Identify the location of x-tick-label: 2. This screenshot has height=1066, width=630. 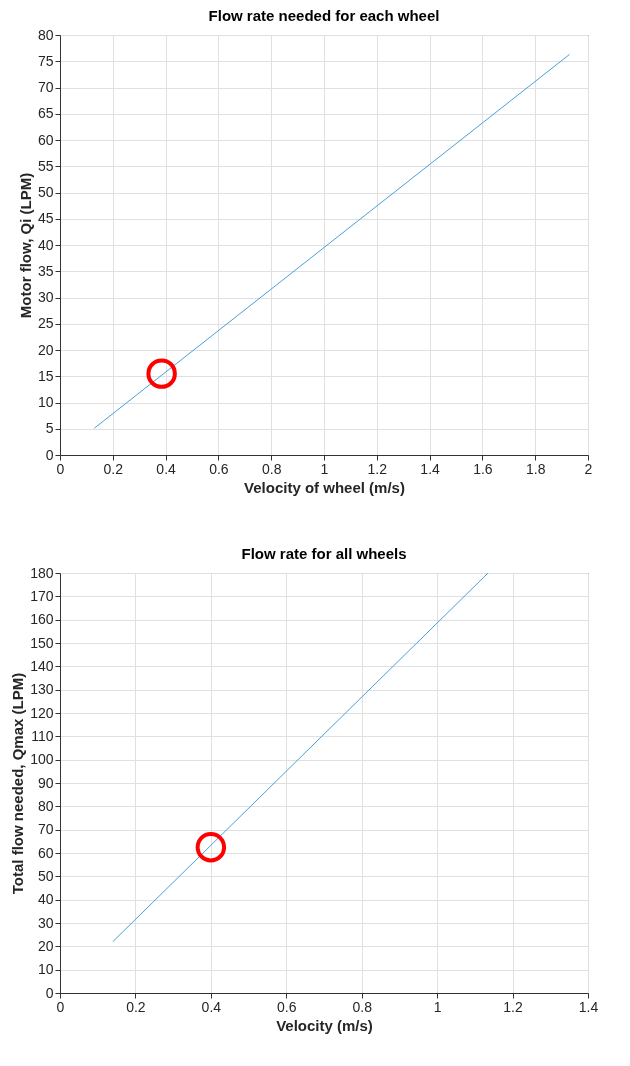
(588, 468).